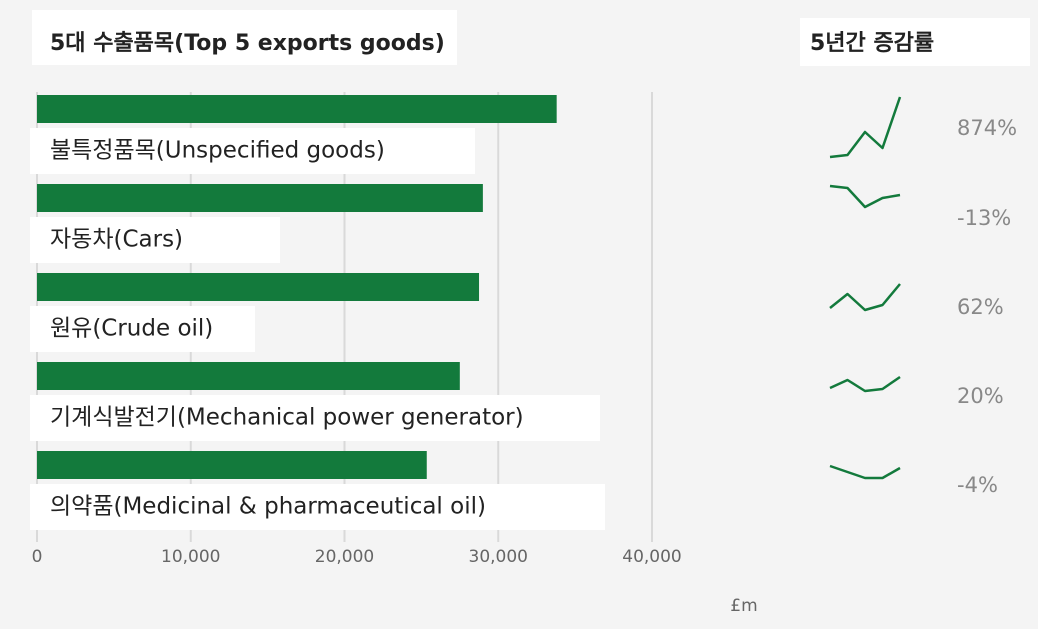 This screenshot has width=1038, height=629. I want to click on x-tick-label: 0, so click(37, 557).